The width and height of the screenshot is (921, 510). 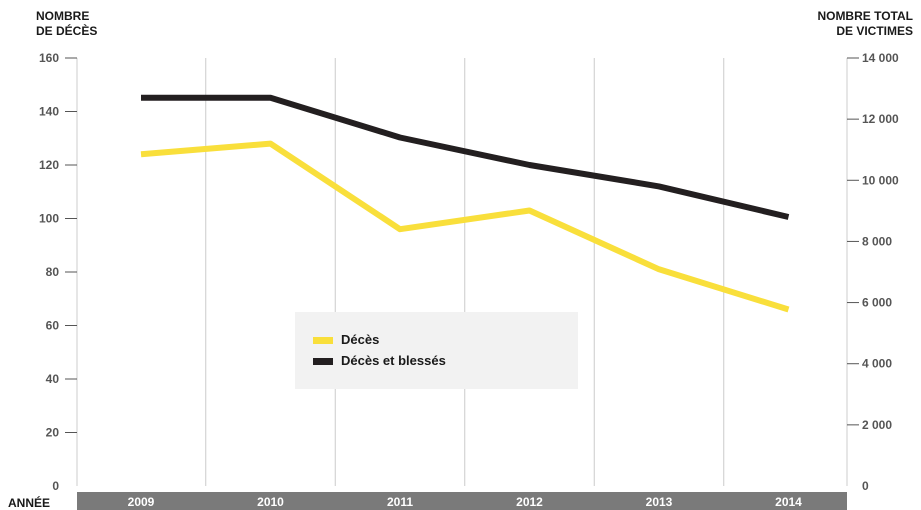 I want to click on right-tick-label: 14 000, so click(x=880, y=58).